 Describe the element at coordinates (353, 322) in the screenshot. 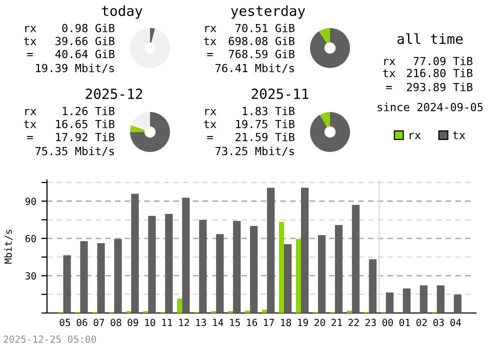

I see `x-tick-label: 22` at that location.